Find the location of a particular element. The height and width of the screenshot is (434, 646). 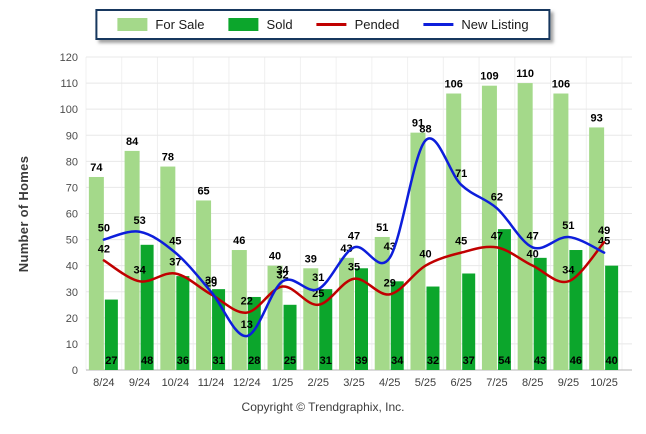

for-sale-value-label: 84 is located at coordinates (132, 142).